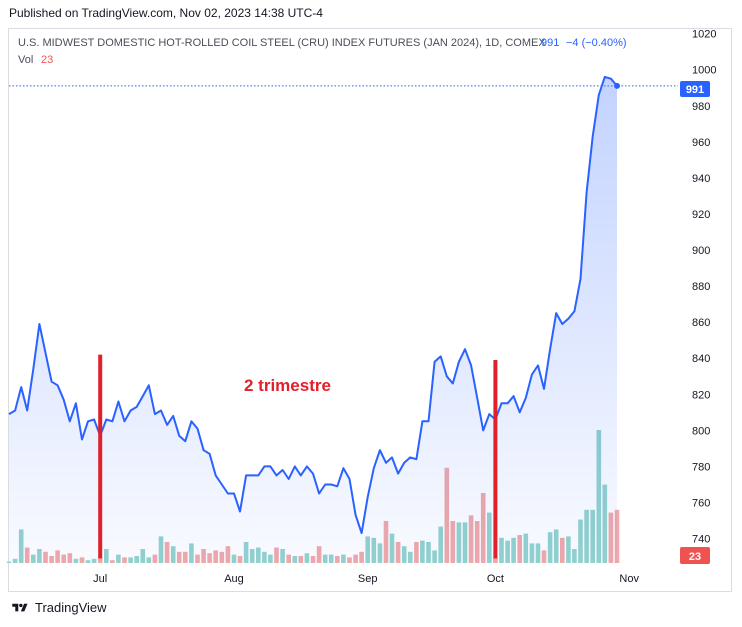 The height and width of the screenshot is (627, 742). Describe the element at coordinates (596, 43) in the screenshot. I see `price-change: −4 (−0.40%)` at that location.